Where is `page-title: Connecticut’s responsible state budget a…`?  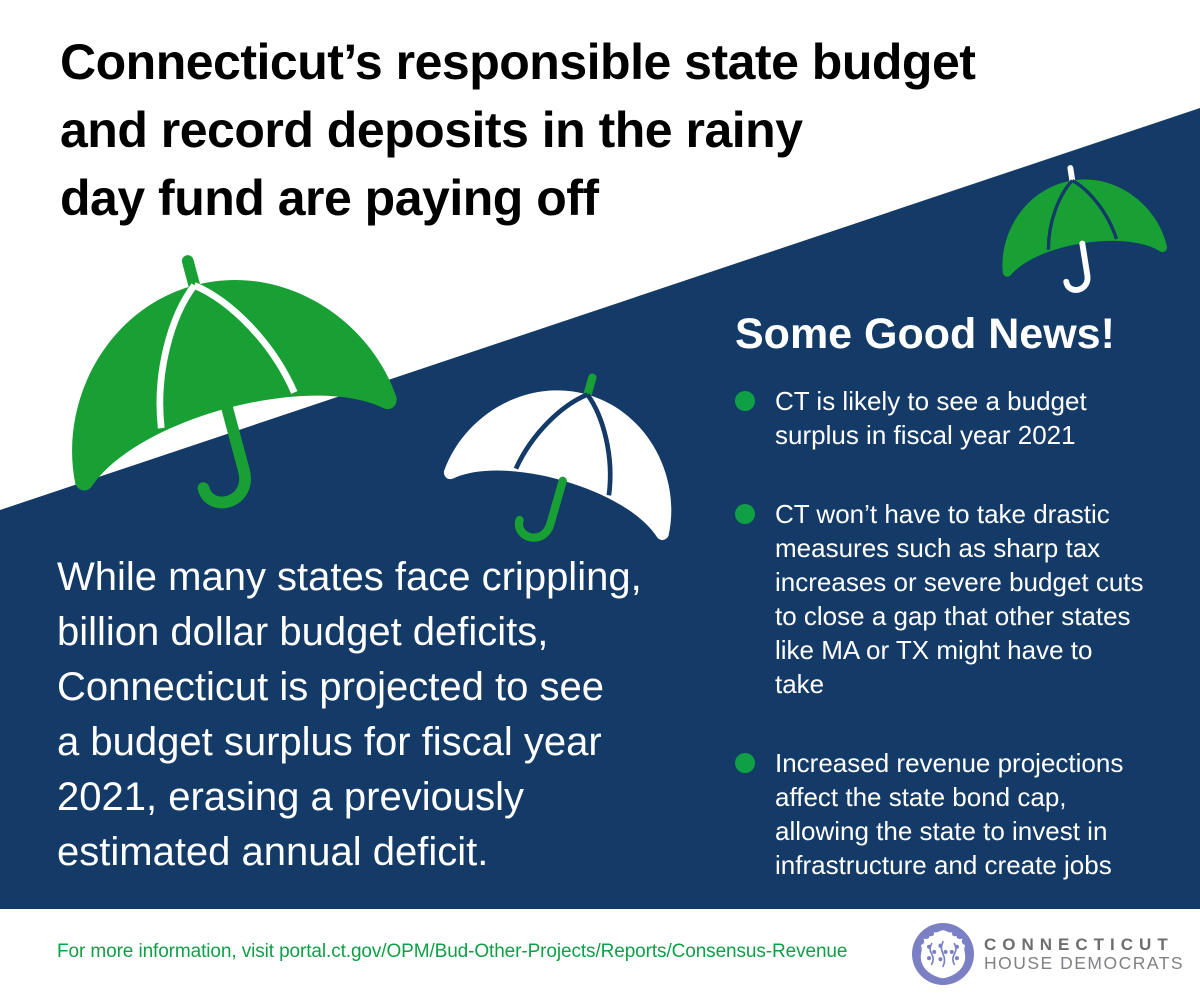 page-title: Connecticut’s responsible state budget a… is located at coordinates (518, 130).